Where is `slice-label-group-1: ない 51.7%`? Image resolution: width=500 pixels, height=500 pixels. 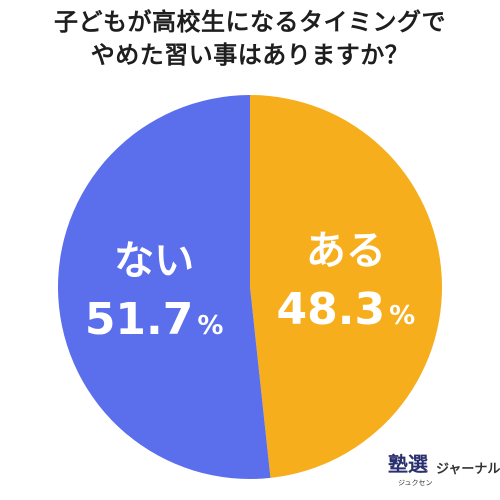
slice-label-group-1: ない 51.7% is located at coordinates (154, 291).